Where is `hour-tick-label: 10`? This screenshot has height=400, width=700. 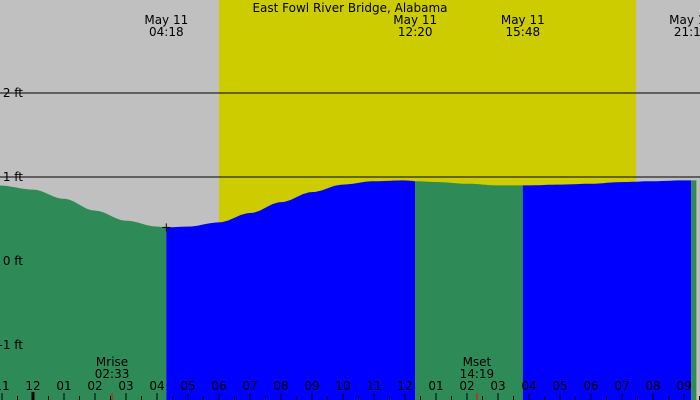 hour-tick-label: 10 is located at coordinates (342, 386).